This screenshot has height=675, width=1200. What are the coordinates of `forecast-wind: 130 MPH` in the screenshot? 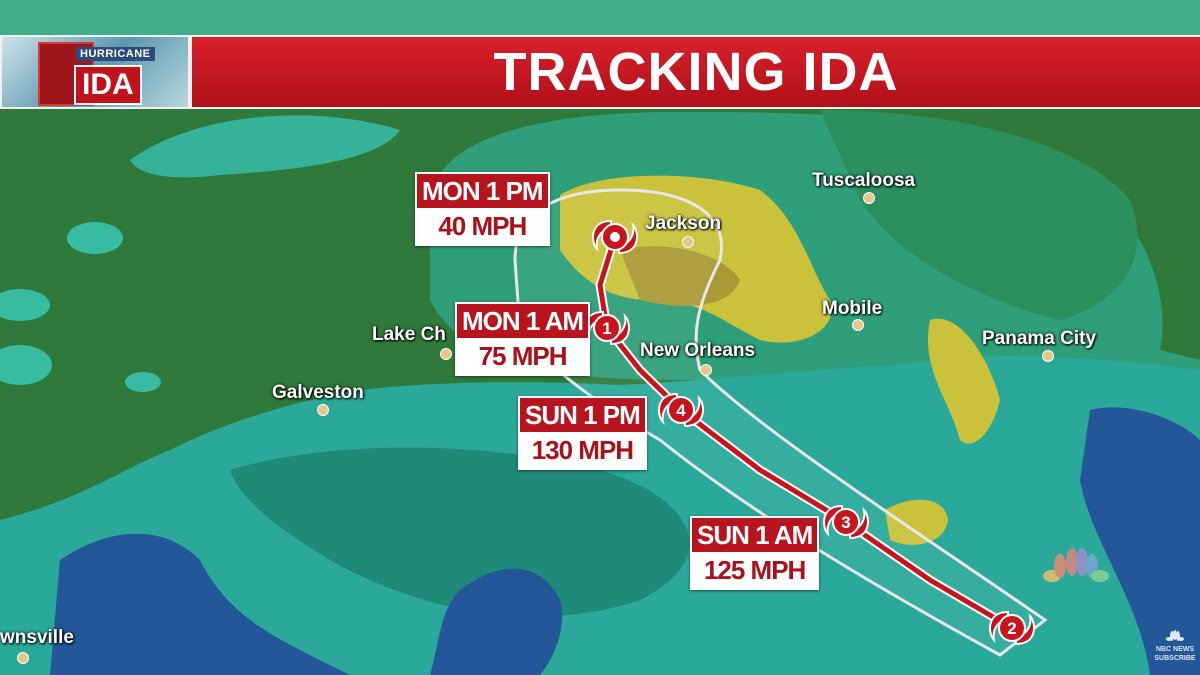 It's located at (582, 450).